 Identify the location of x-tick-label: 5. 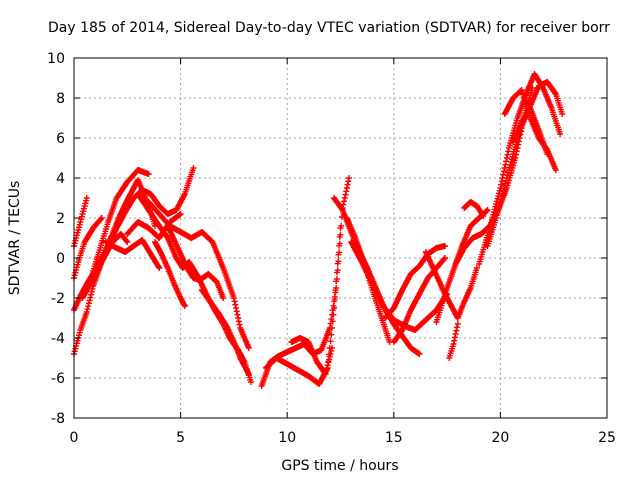
(180, 438).